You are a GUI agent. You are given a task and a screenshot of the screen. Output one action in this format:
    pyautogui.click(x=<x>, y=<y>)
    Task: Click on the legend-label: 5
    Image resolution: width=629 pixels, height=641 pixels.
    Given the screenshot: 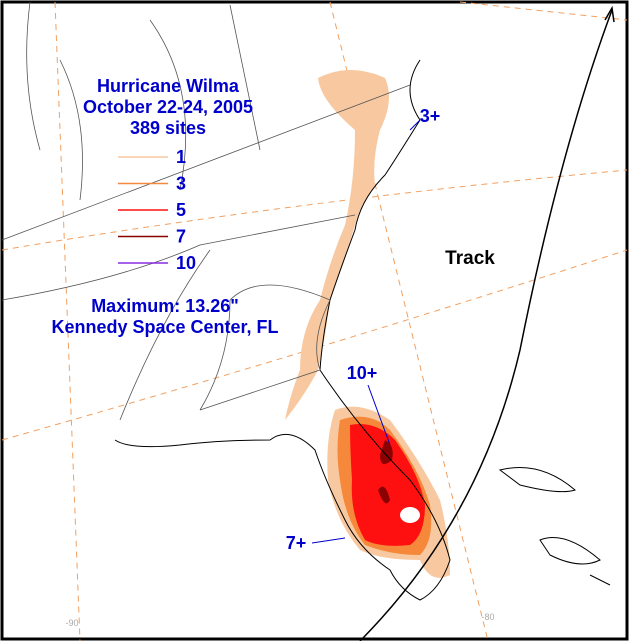 What is the action you would take?
    pyautogui.click(x=181, y=210)
    